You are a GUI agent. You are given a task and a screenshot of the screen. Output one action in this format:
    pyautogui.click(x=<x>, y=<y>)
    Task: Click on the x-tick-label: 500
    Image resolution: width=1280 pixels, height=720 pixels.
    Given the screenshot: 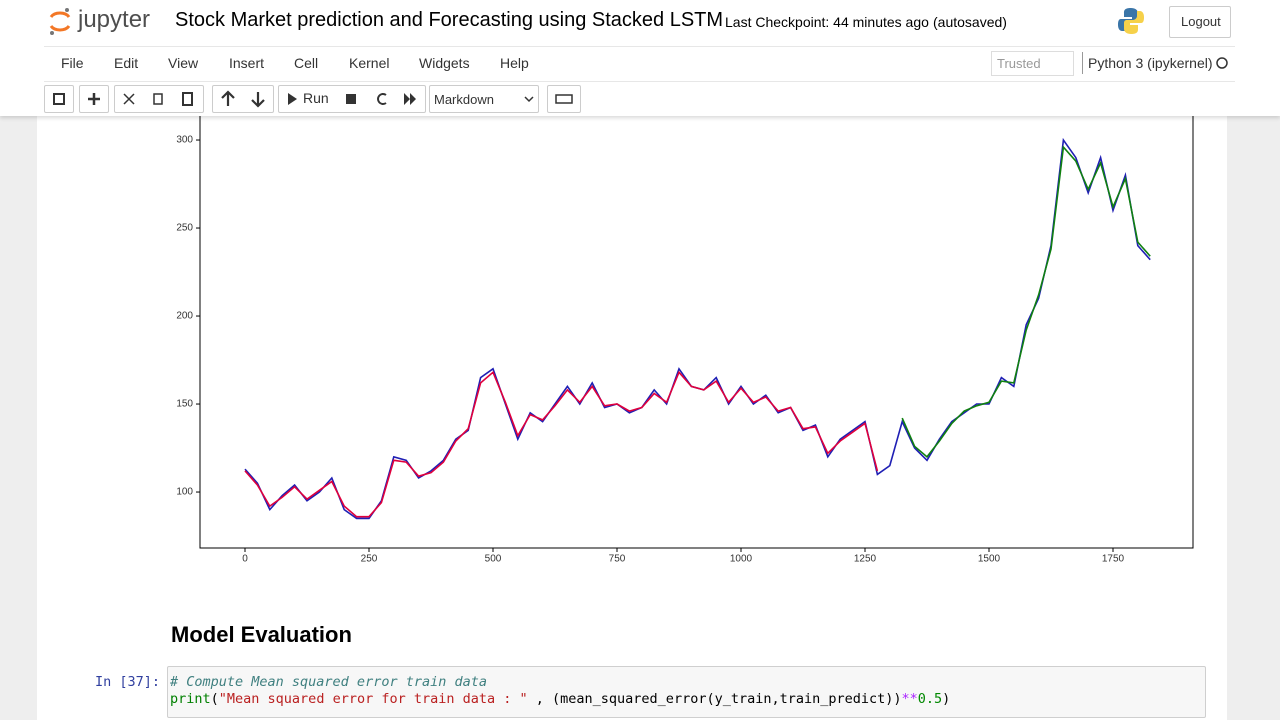 What is the action you would take?
    pyautogui.click(x=493, y=559)
    